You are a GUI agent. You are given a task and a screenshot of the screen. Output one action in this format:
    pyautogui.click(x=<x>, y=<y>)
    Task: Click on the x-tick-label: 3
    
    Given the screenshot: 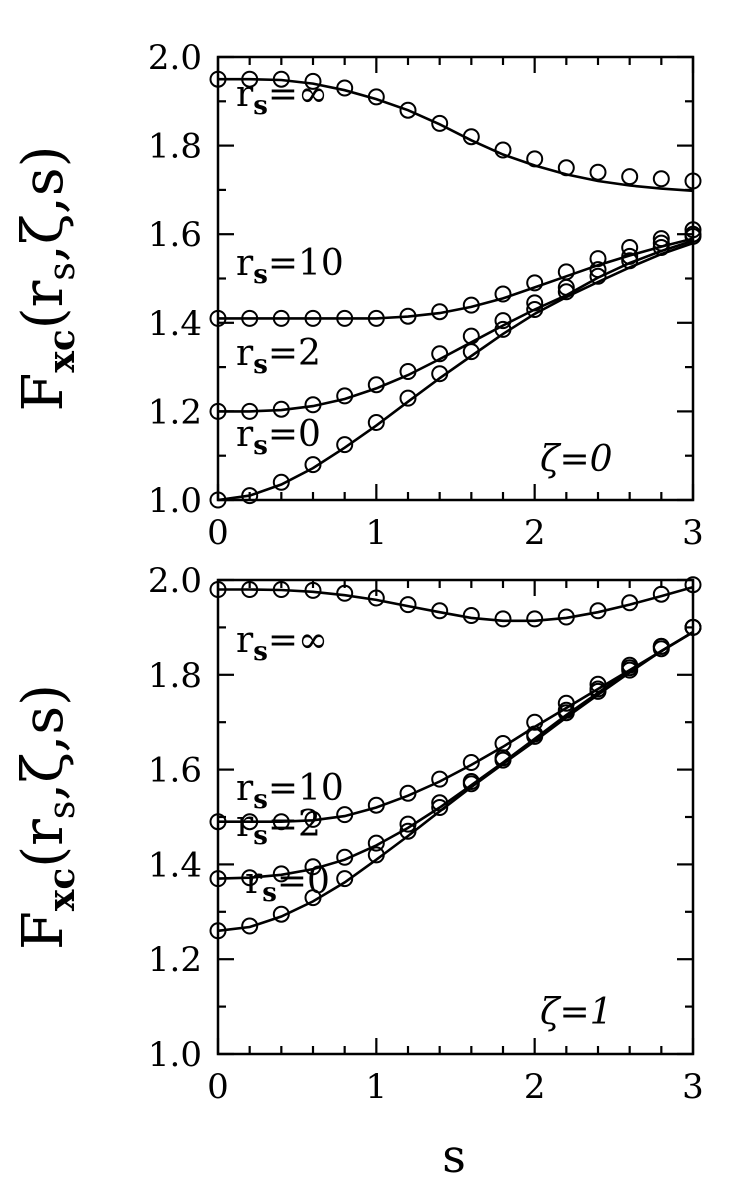 What is the action you would take?
    pyautogui.click(x=693, y=1087)
    